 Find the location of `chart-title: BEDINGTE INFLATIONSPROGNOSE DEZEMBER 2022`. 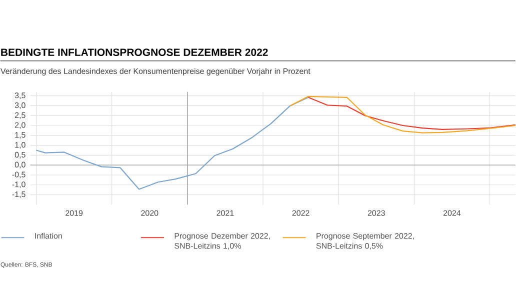

chart-title: BEDINGTE INFLATIONSPROGNOSE DEZEMBER 2022 is located at coordinates (134, 52).